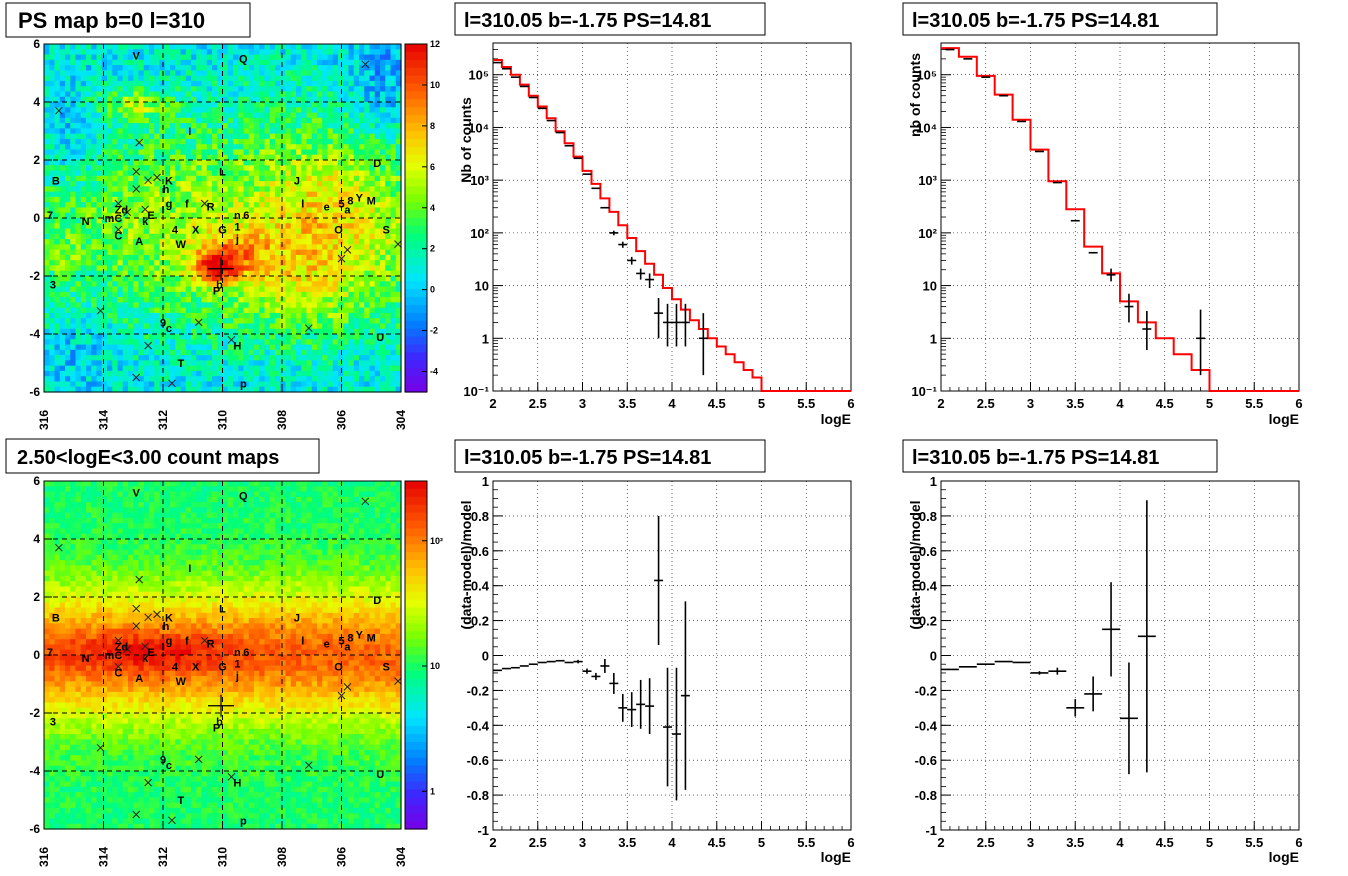 This screenshot has height=876, width=1348. Describe the element at coordinates (111, 20) in the screenshot. I see `map-top-title: PS map b=0 l=310` at that location.